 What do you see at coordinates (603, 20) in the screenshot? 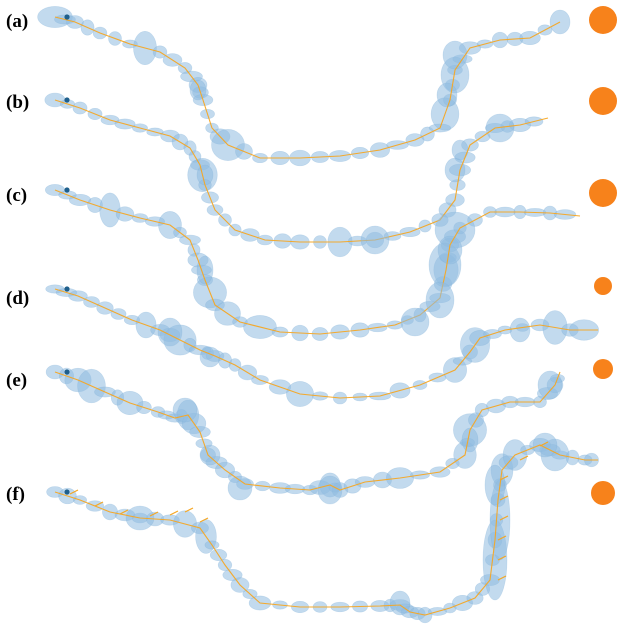
I see `goal-marker-a` at bounding box center [603, 20].